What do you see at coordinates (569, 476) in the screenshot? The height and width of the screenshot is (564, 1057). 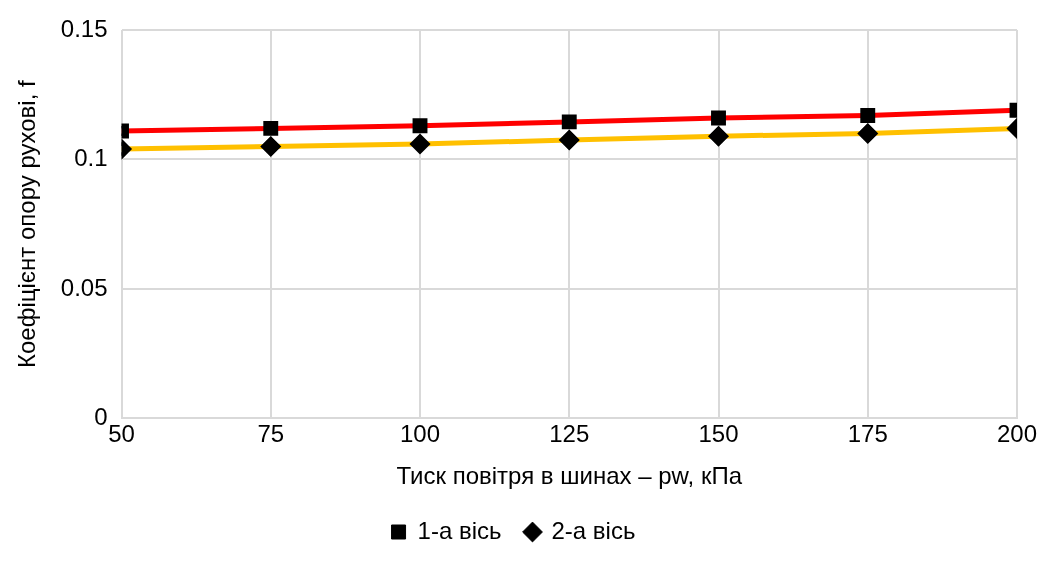 I see `x-axis-title: Тиск повітря в шинах – pw, кПа` at bounding box center [569, 476].